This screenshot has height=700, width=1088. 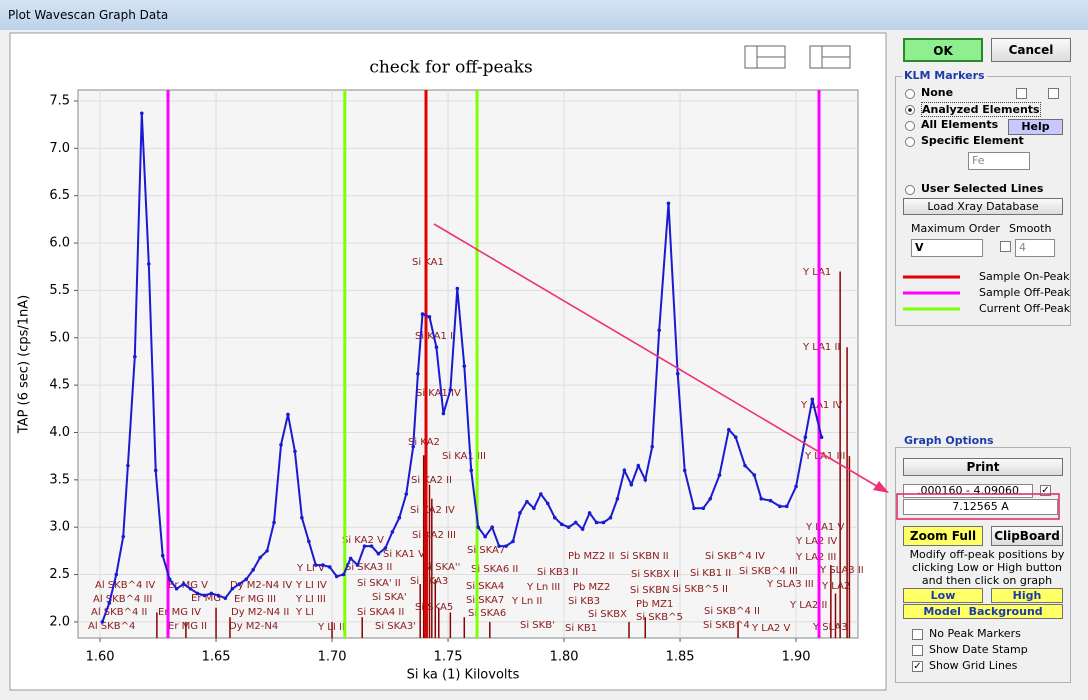 I want to click on high-button: High, so click(x=1027, y=595).